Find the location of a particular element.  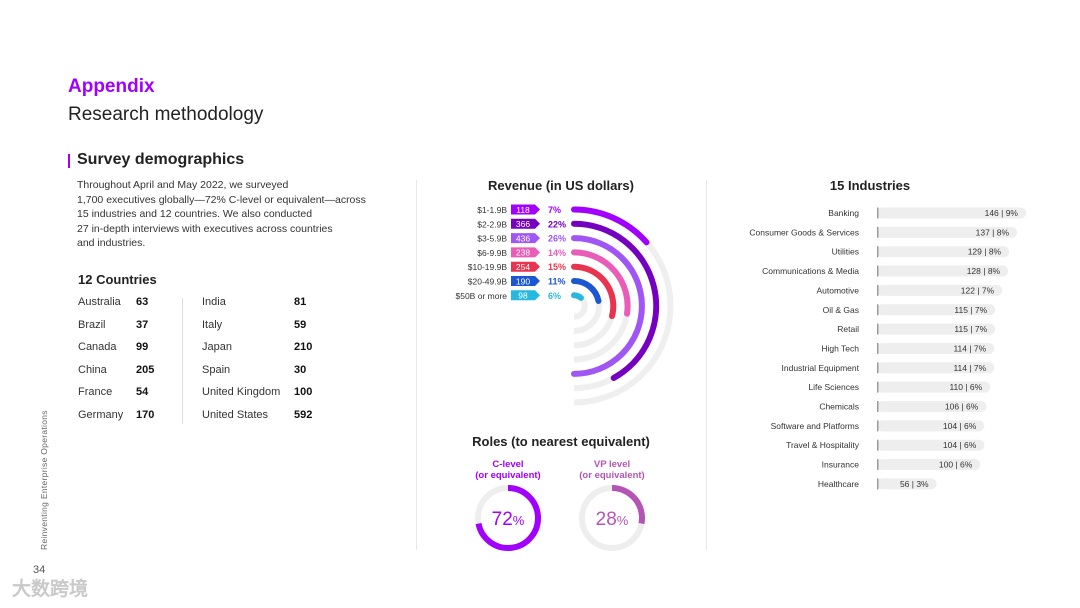

country-value: 210 is located at coordinates (303, 347).